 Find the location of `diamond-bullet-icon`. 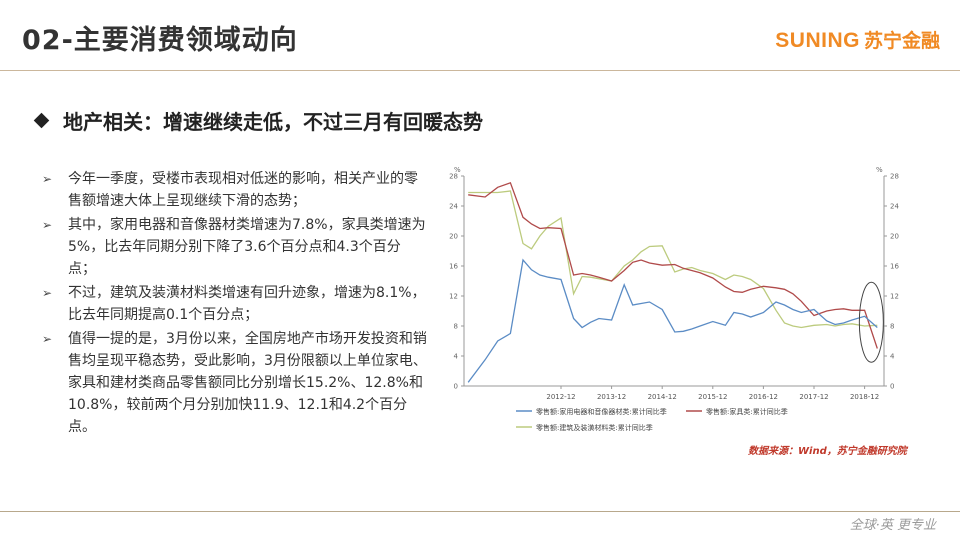

diamond-bullet-icon is located at coordinates (41, 120).